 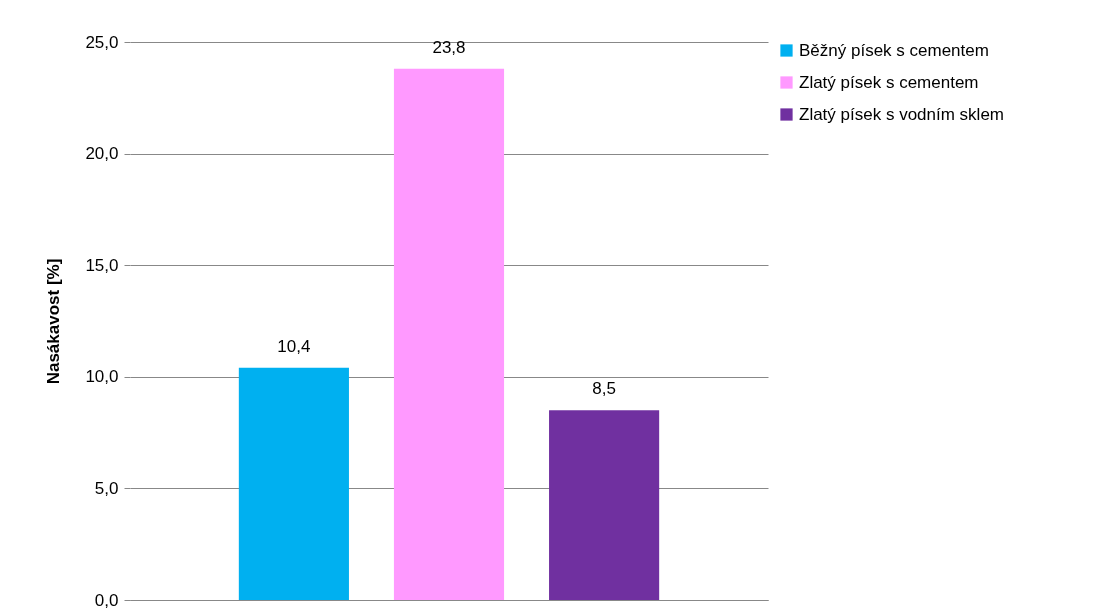 What do you see at coordinates (102, 265) in the screenshot?
I see `y-tick-label: 15,0` at bounding box center [102, 265].